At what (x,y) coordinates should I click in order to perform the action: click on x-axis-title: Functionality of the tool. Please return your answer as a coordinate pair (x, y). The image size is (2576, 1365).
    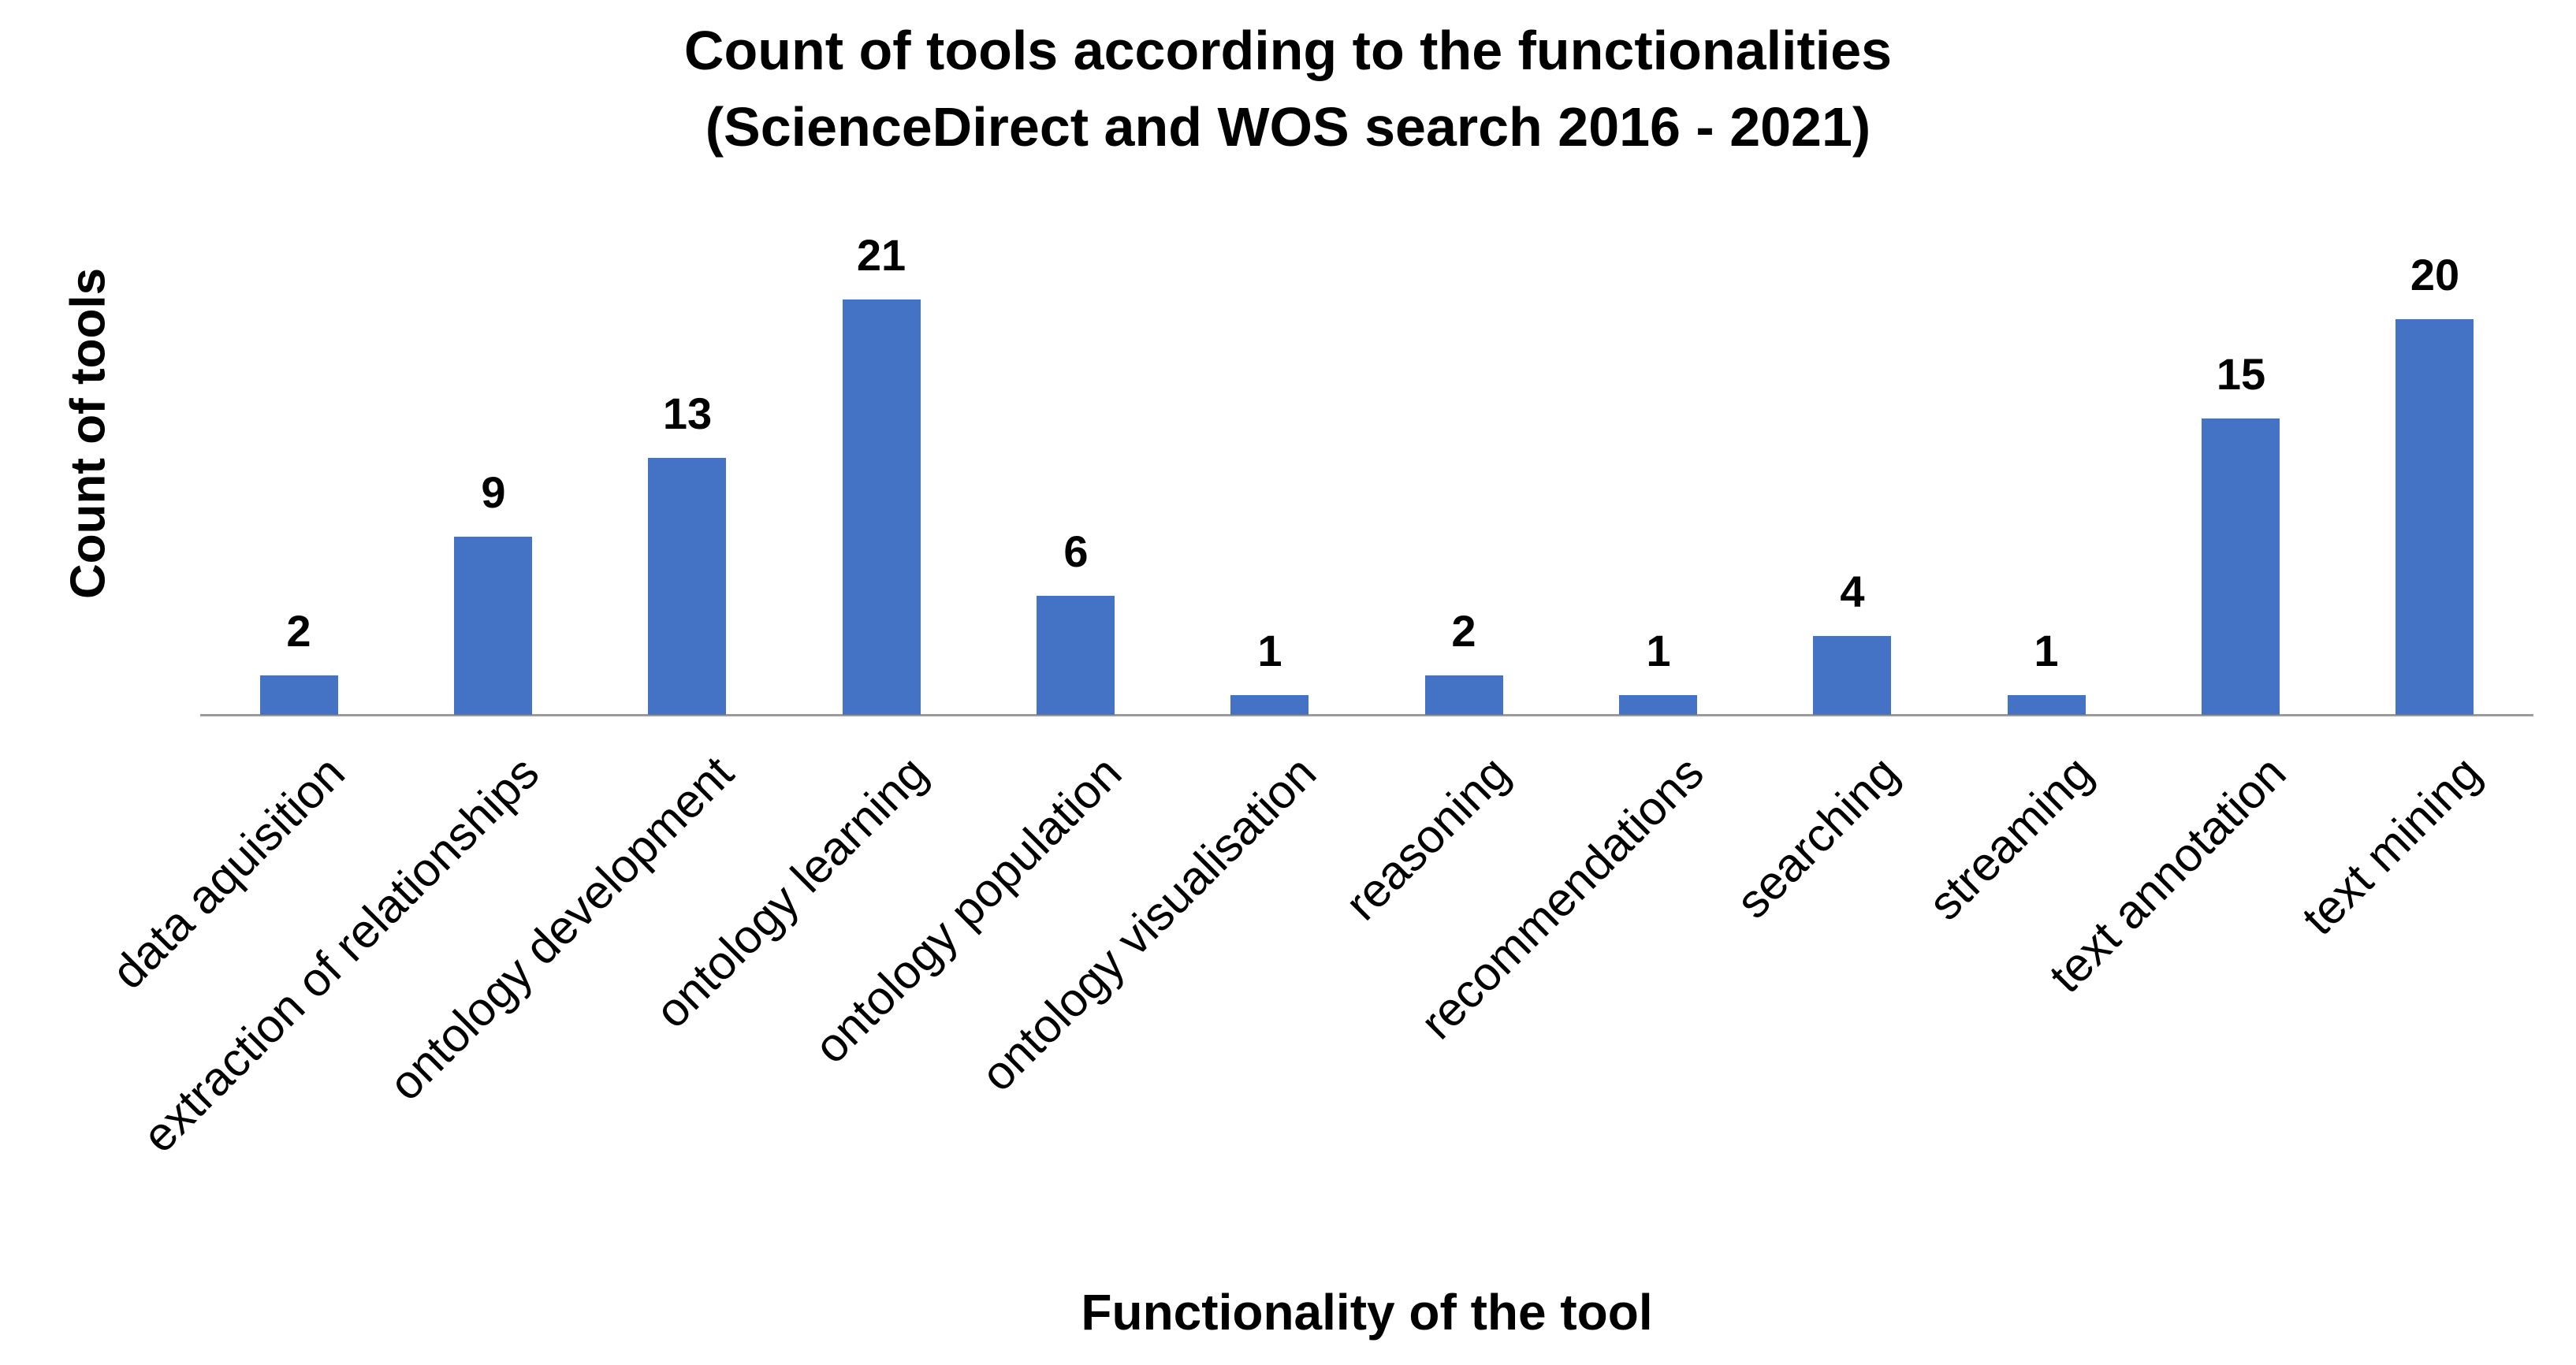
    Looking at the image, I should click on (1367, 1312).